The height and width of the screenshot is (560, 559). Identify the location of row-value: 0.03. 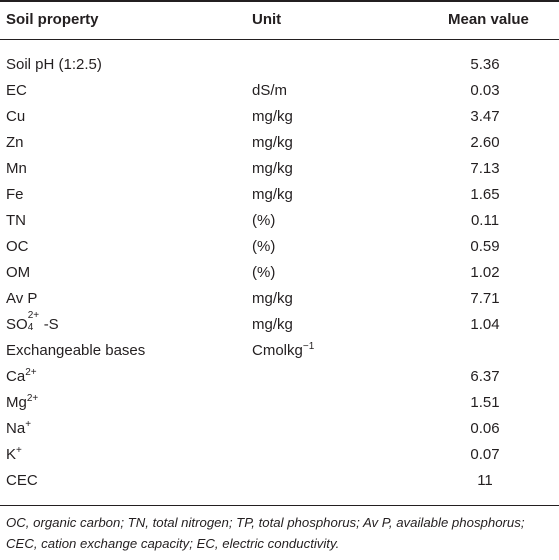
(485, 90).